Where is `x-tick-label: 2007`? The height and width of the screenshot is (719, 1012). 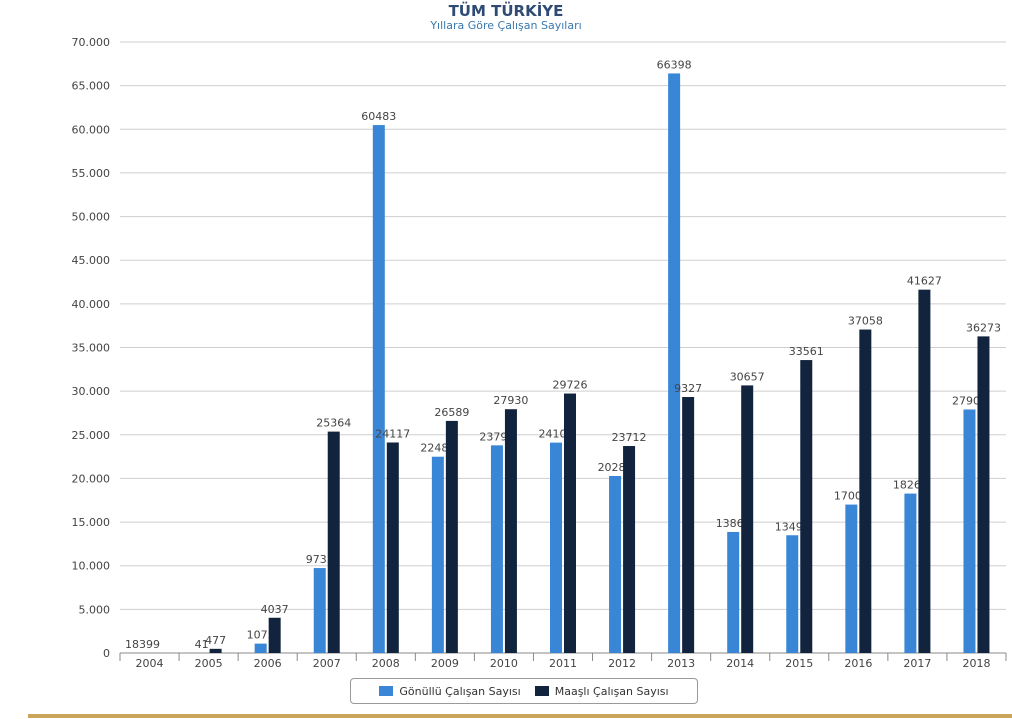 x-tick-label: 2007 is located at coordinates (327, 663).